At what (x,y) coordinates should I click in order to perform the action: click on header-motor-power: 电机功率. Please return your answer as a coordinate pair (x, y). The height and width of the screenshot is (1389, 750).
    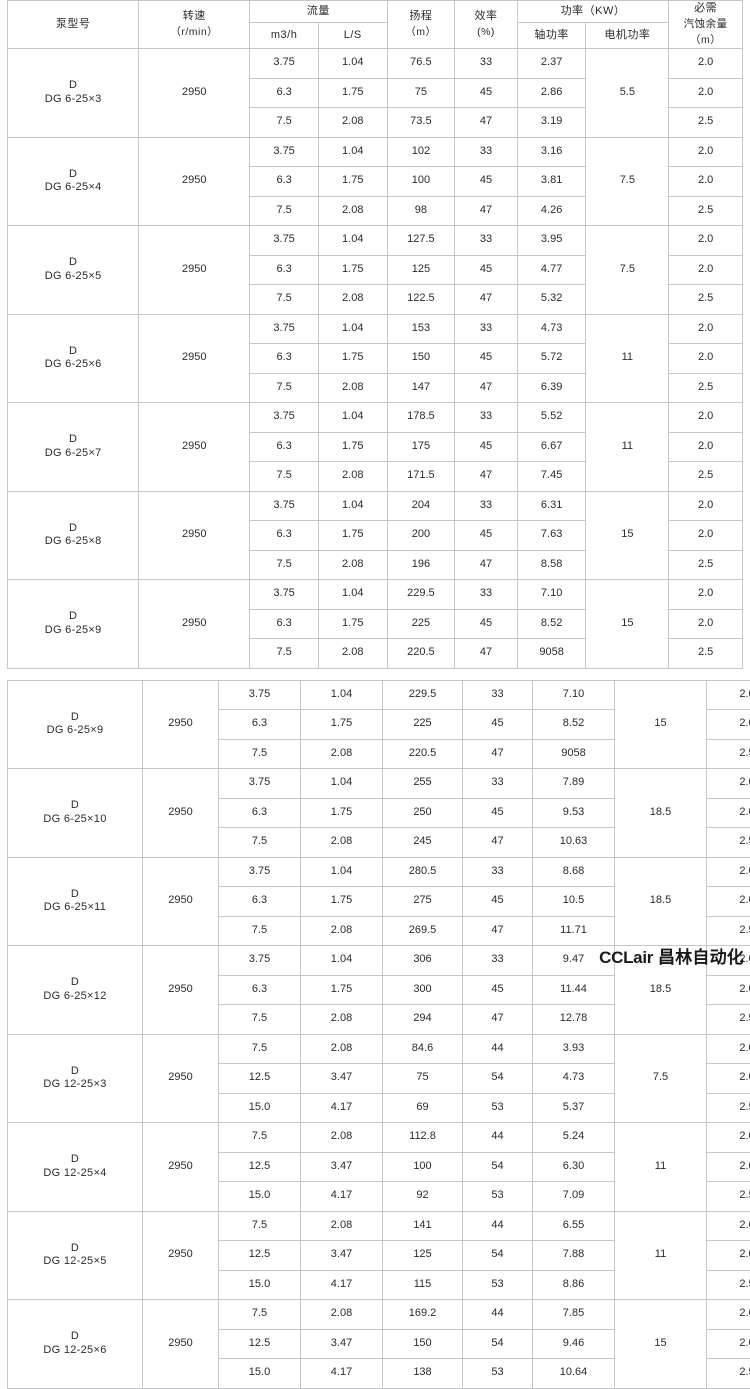
    Looking at the image, I should click on (627, 36).